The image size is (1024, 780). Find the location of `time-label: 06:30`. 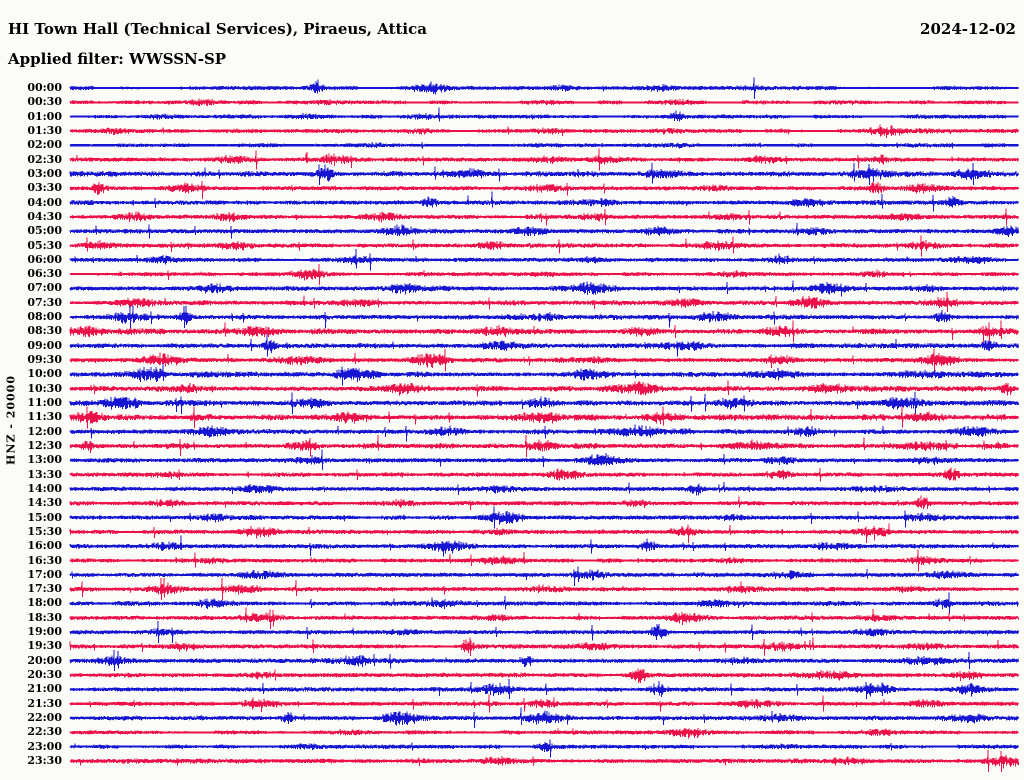

time-label: 06:30 is located at coordinates (44, 274).